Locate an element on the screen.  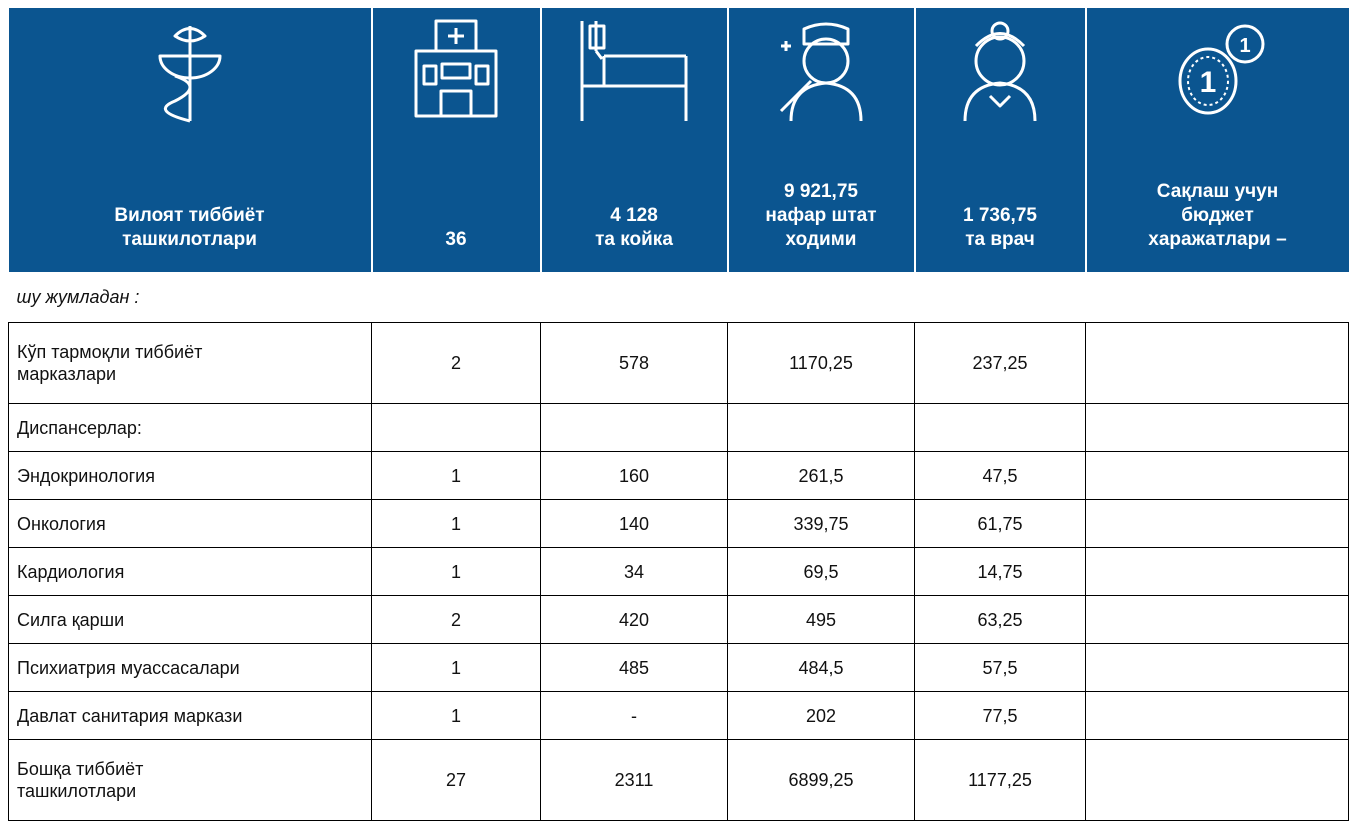
table-cell: 1177,25 is located at coordinates (1000, 780).